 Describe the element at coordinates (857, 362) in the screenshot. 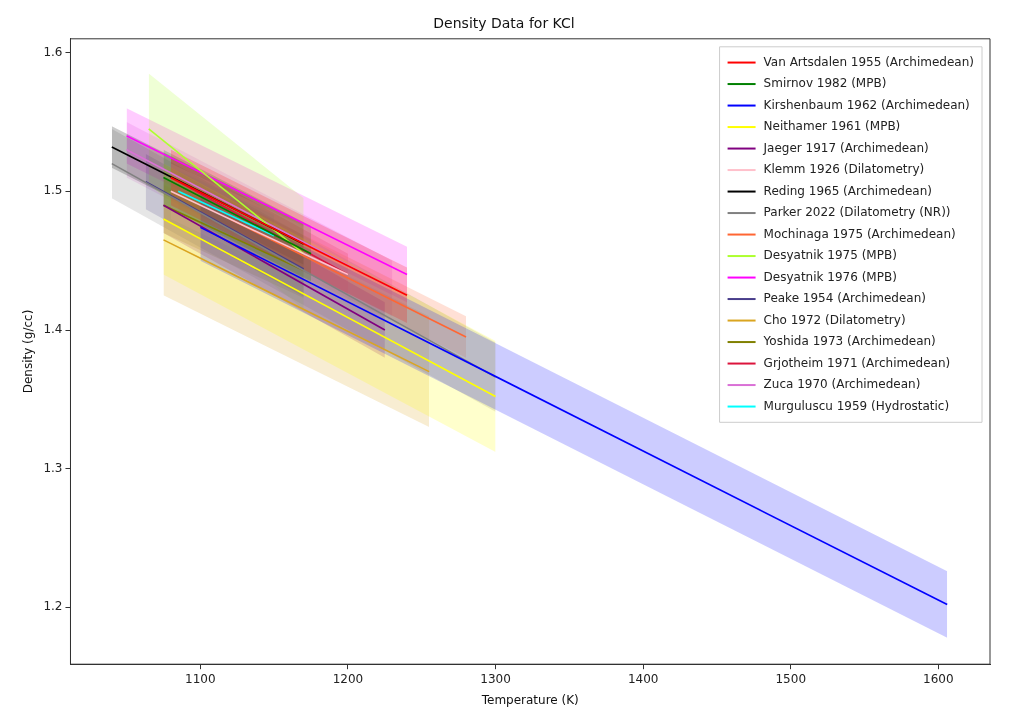

I see `legend-label: Grjotheim 1971 (Archimedean)` at that location.